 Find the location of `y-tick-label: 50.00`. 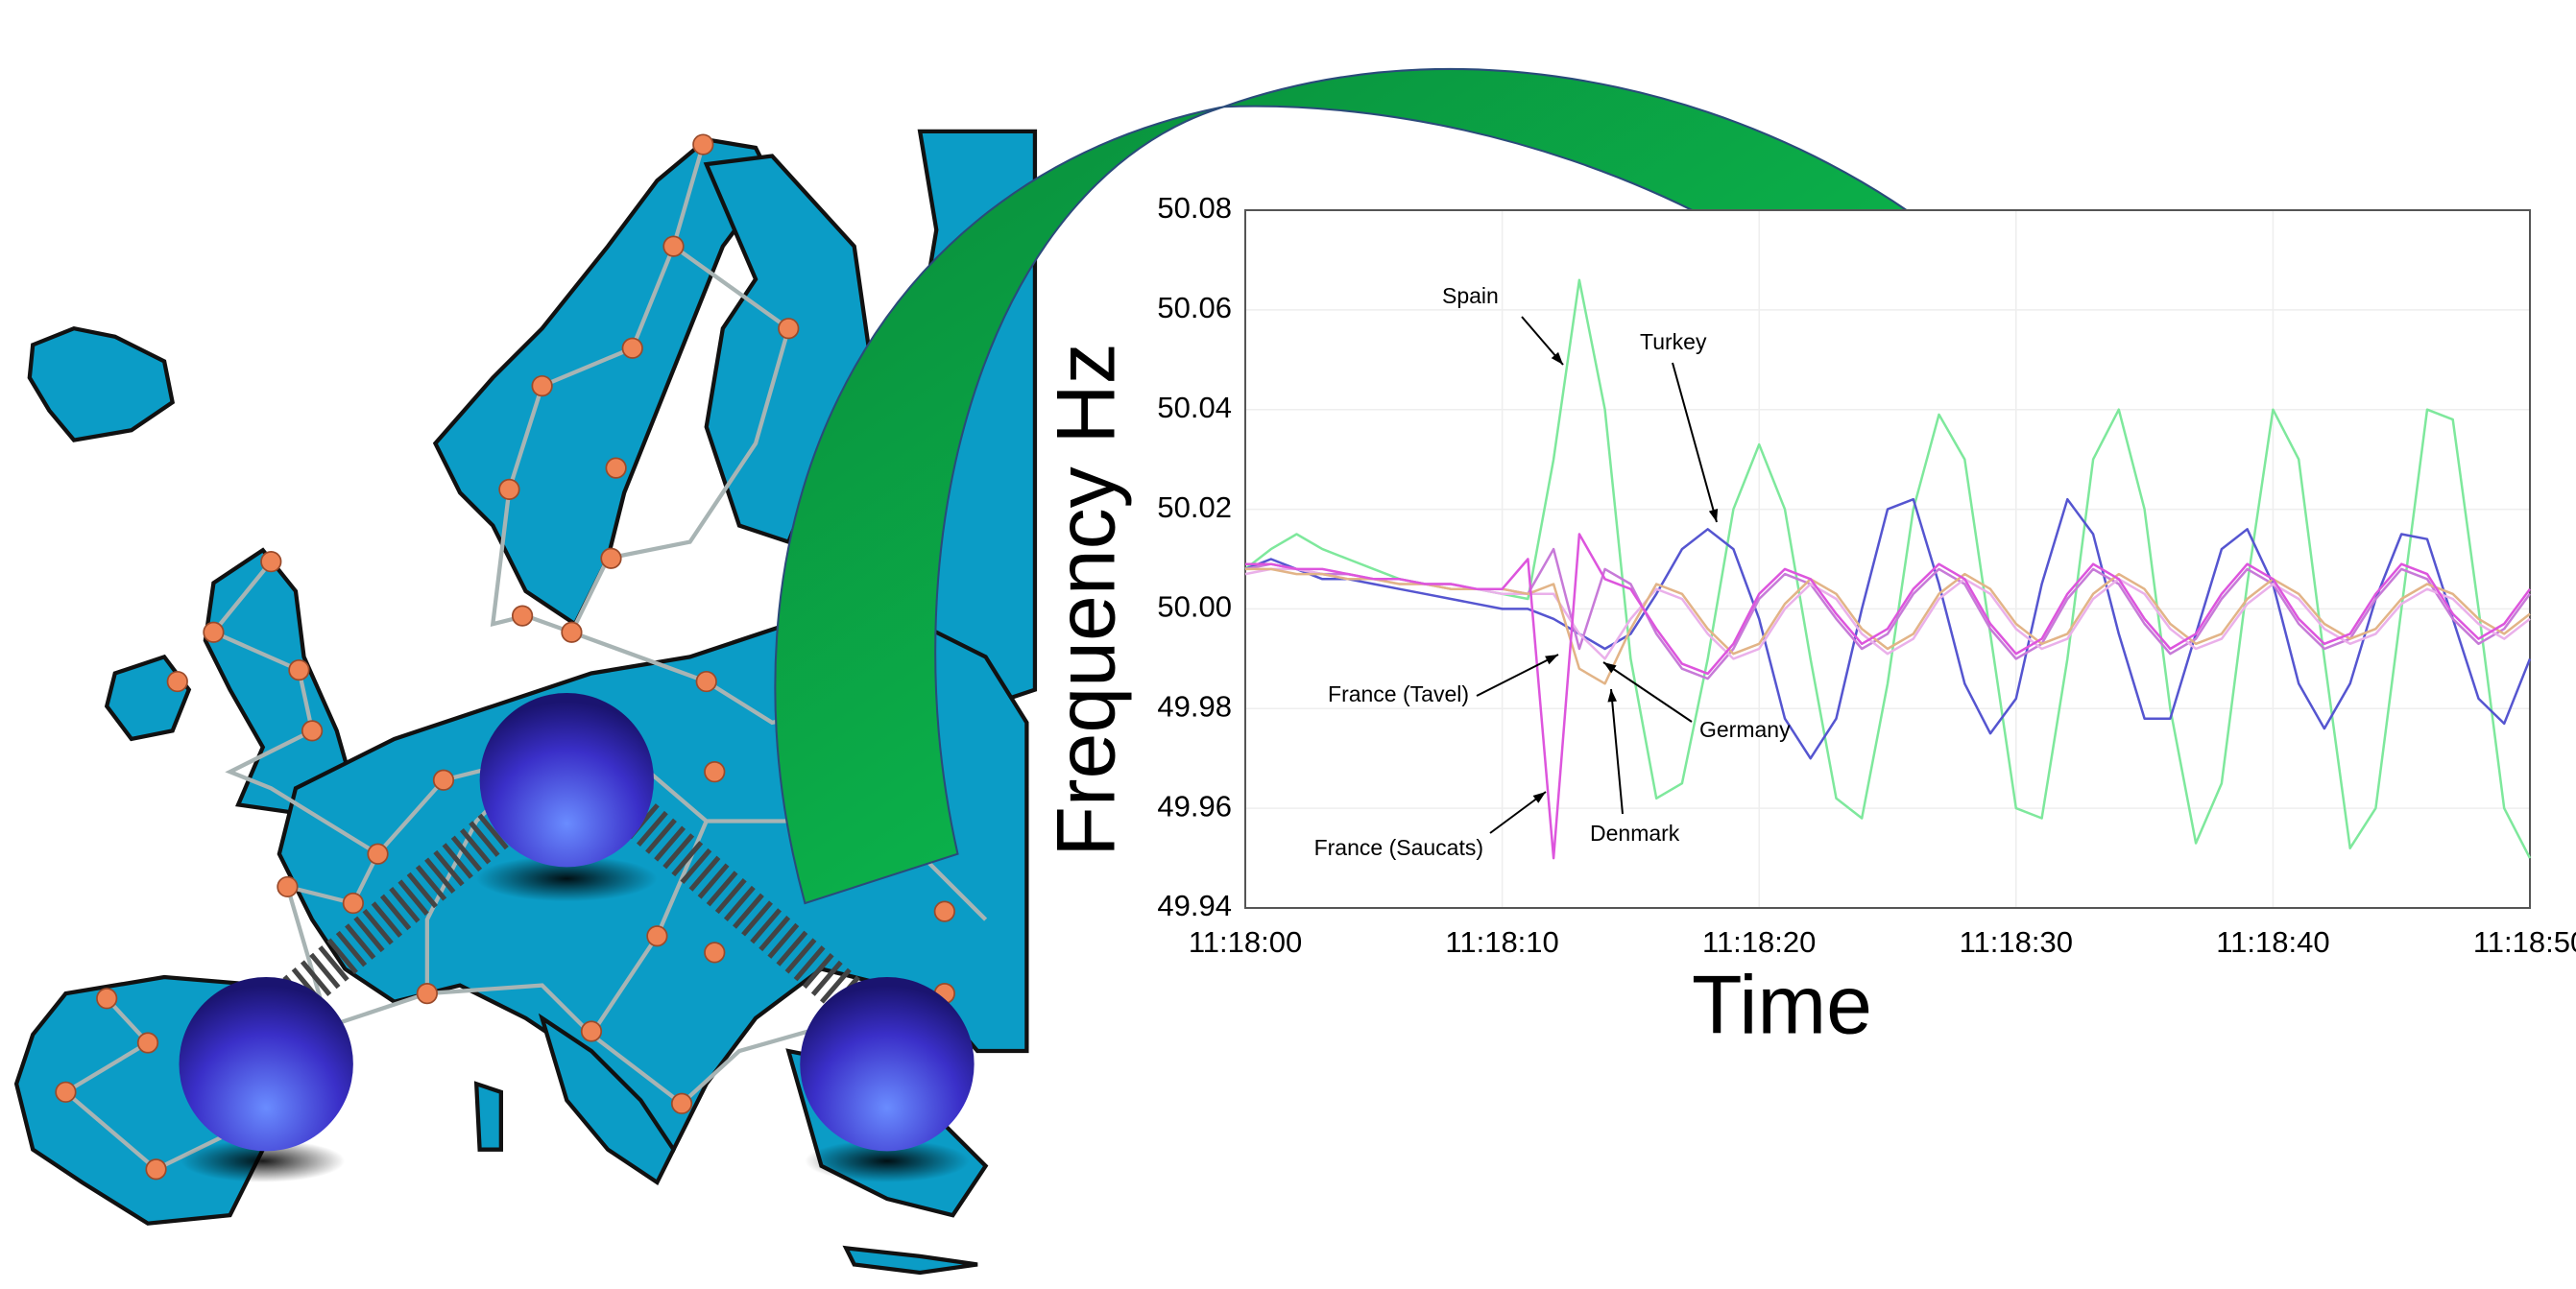

y-tick-label: 50.00 is located at coordinates (1194, 607).